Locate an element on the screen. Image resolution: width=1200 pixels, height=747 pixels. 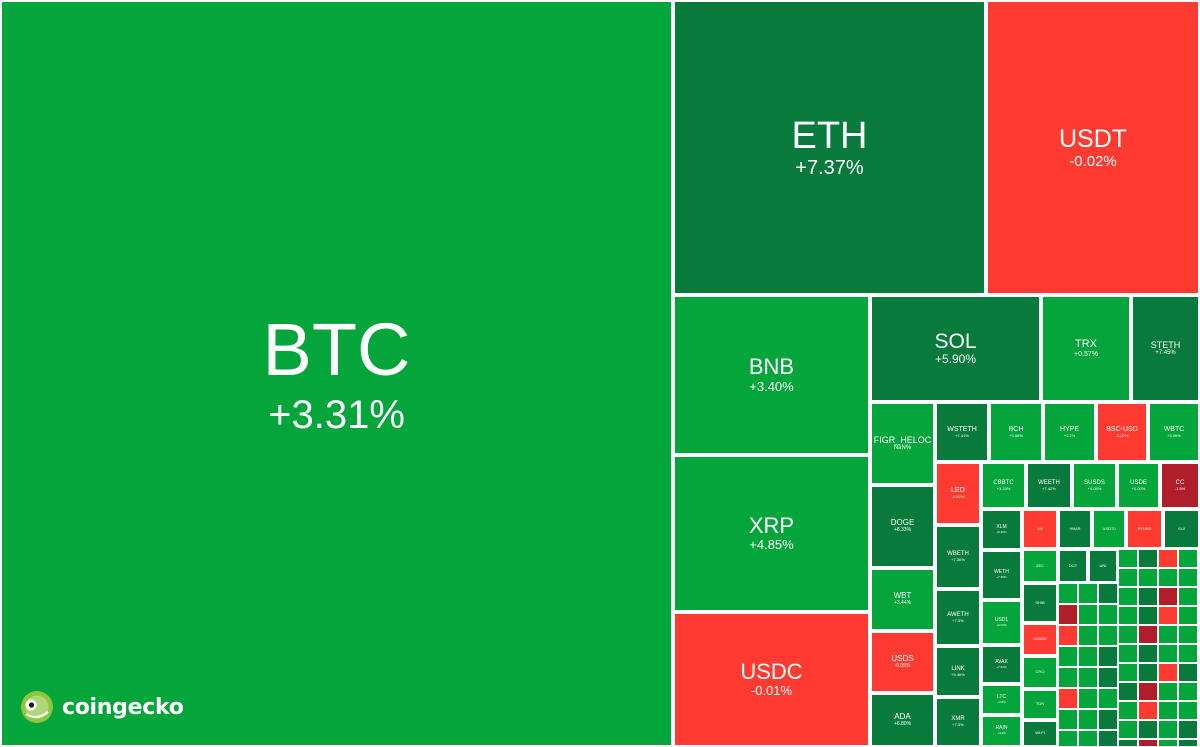
tile-ton: TON is located at coordinates (1040, 704).